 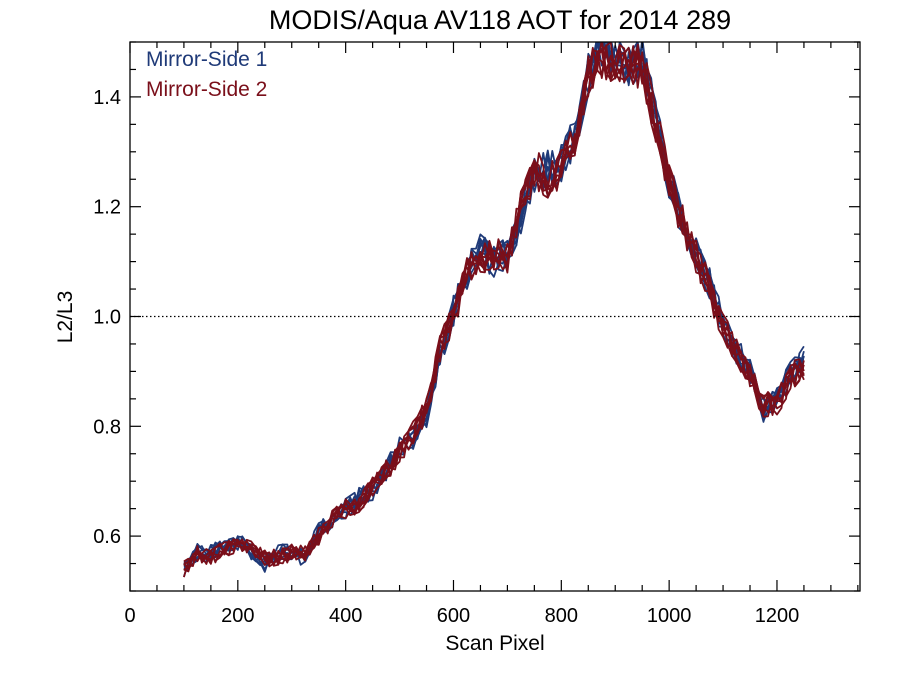 I want to click on x-tick-label: 1200, so click(x=777, y=616).